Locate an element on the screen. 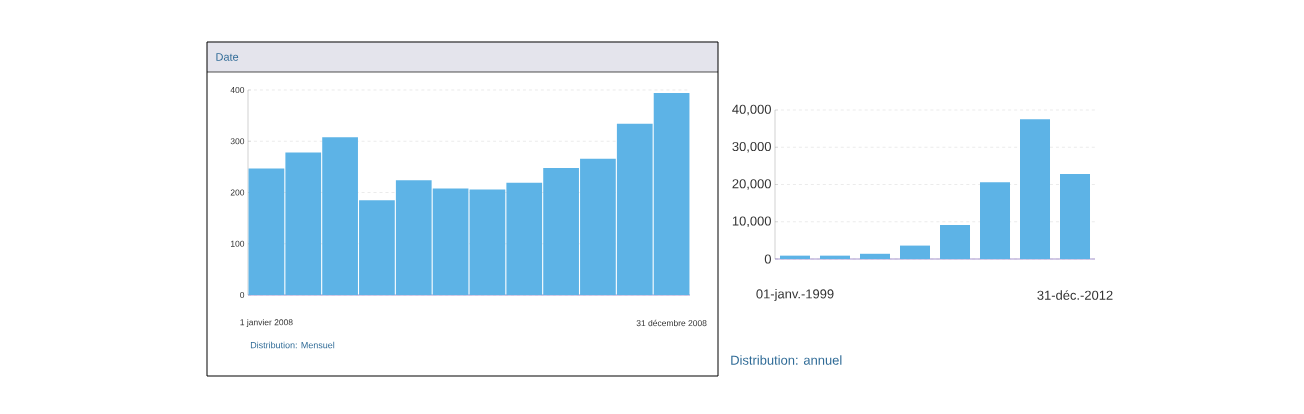 This screenshot has height=414, width=1304. y-tick-label: 100 is located at coordinates (237, 243).